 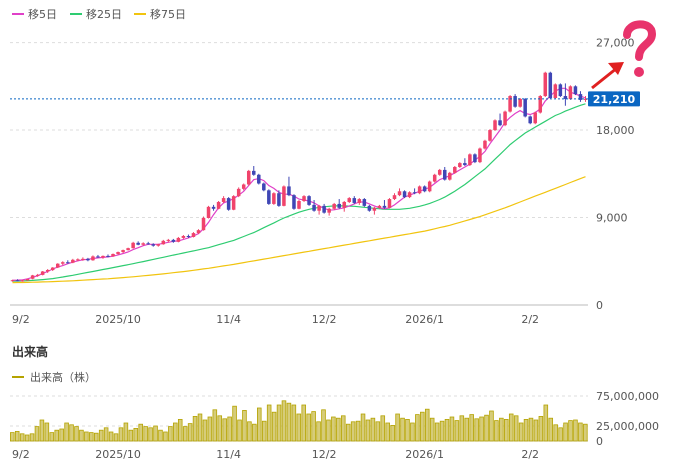 I want to click on volume-legend: 出来高（株）, so click(x=54, y=377).